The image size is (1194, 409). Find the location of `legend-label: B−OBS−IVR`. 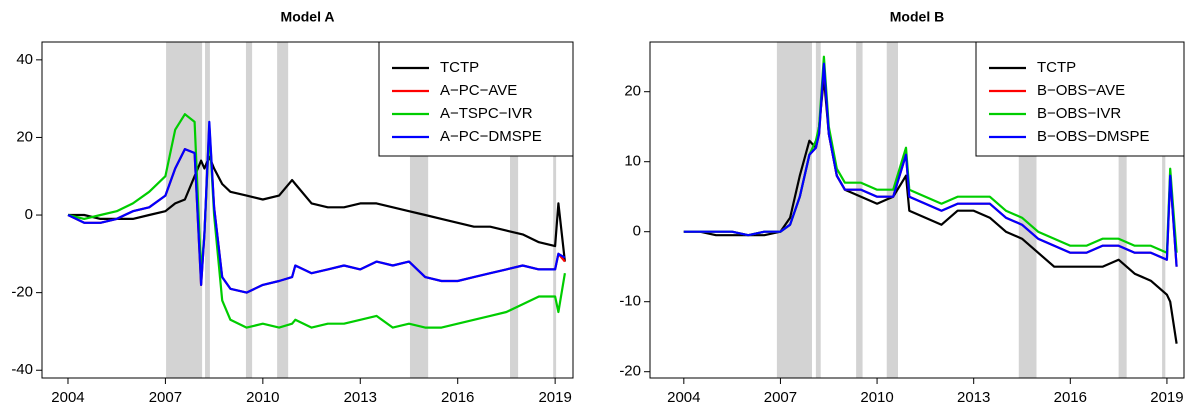

legend-label: B−OBS−IVR is located at coordinates (1079, 113).